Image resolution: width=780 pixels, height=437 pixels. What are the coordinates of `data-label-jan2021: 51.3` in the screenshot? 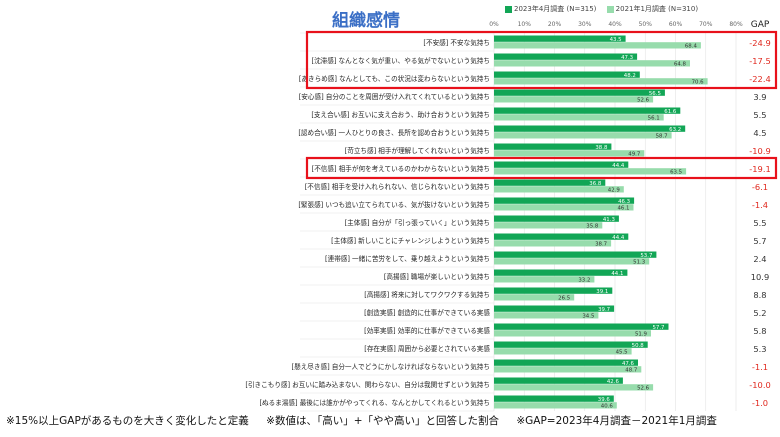 It's located at (639, 263).